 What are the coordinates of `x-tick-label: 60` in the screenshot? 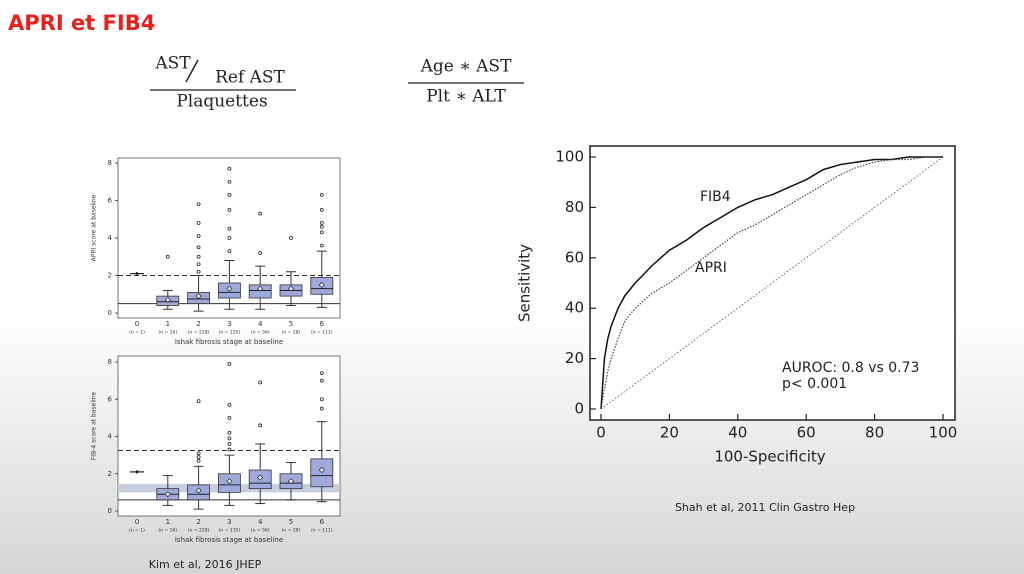 It's located at (806, 433).